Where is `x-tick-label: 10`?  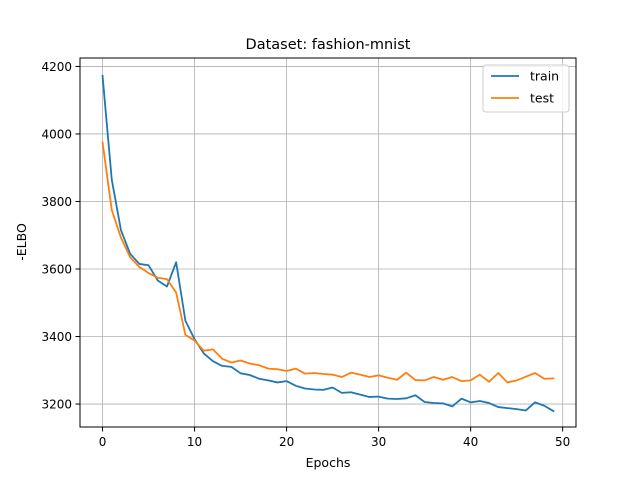
x-tick-label: 10 is located at coordinates (194, 442).